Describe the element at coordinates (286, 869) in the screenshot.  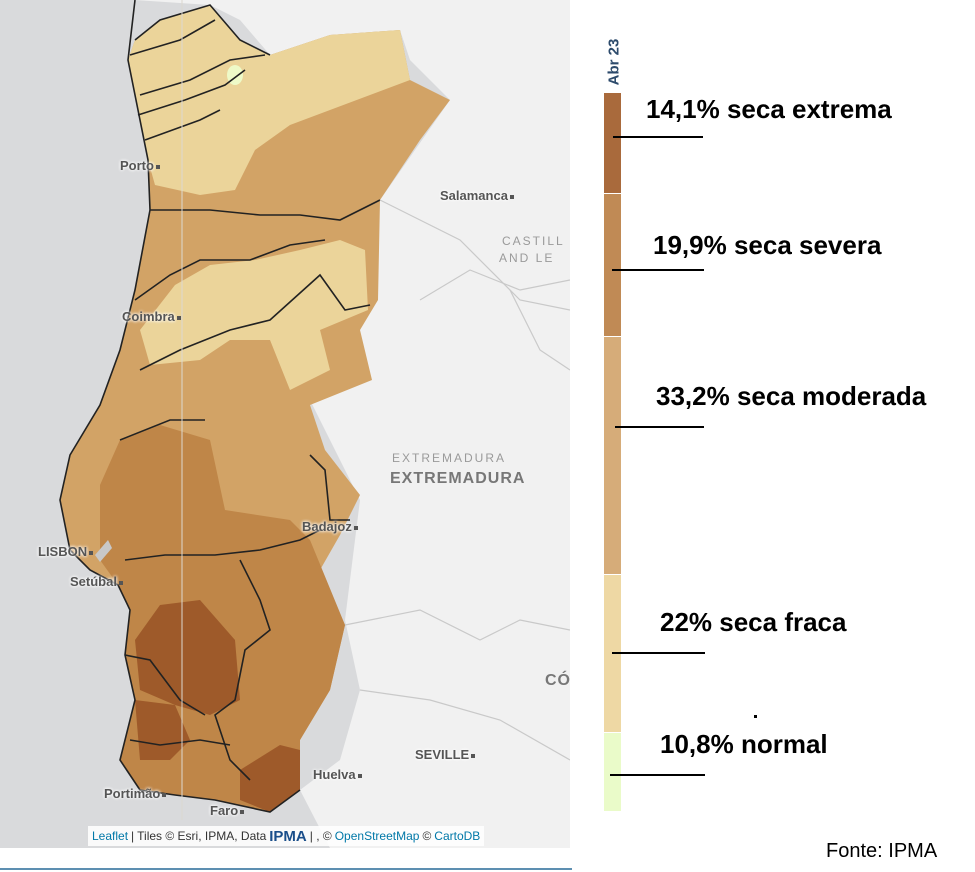
I see `bottom-divider` at that location.